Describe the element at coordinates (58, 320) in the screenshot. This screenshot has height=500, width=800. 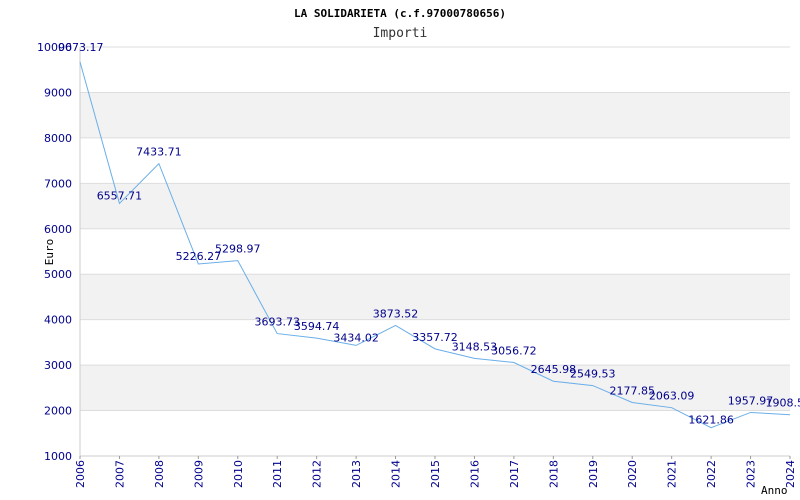
I see `y-tick-label: 4000` at that location.